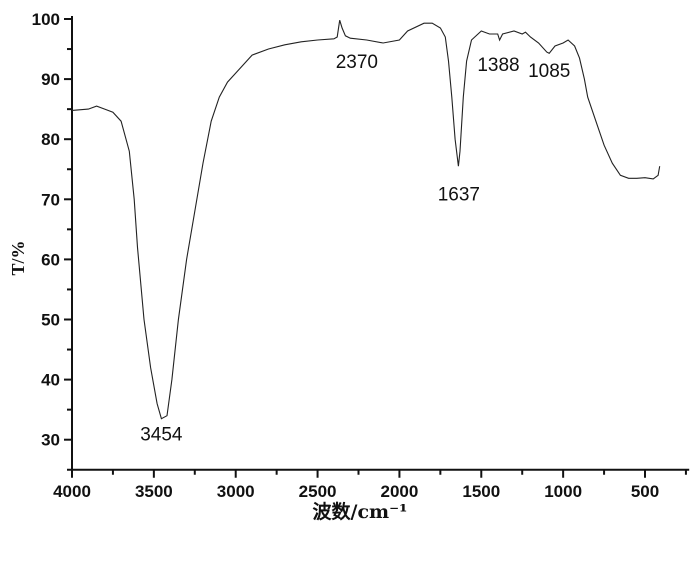  I want to click on peak-label: 2370, so click(357, 62).